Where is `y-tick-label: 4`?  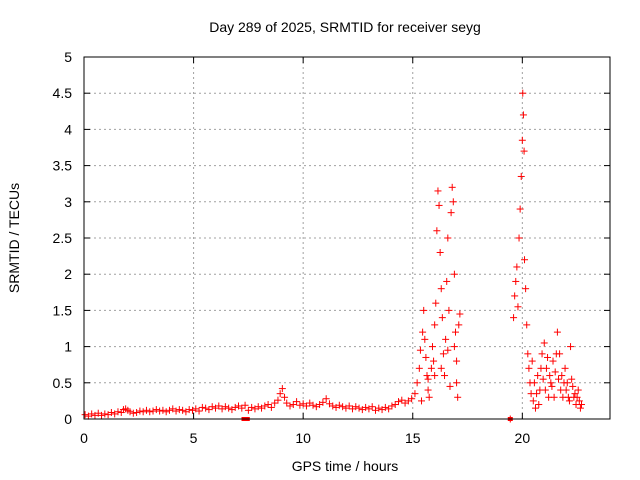
y-tick-label: 4 is located at coordinates (68, 129).